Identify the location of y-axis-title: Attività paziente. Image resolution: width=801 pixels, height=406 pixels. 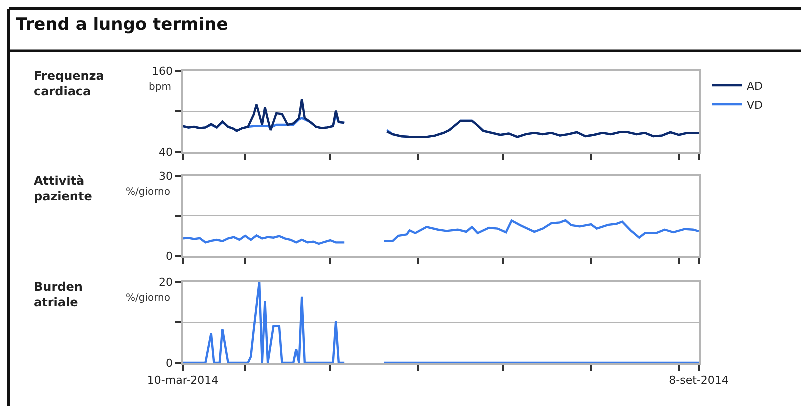
(63, 189).